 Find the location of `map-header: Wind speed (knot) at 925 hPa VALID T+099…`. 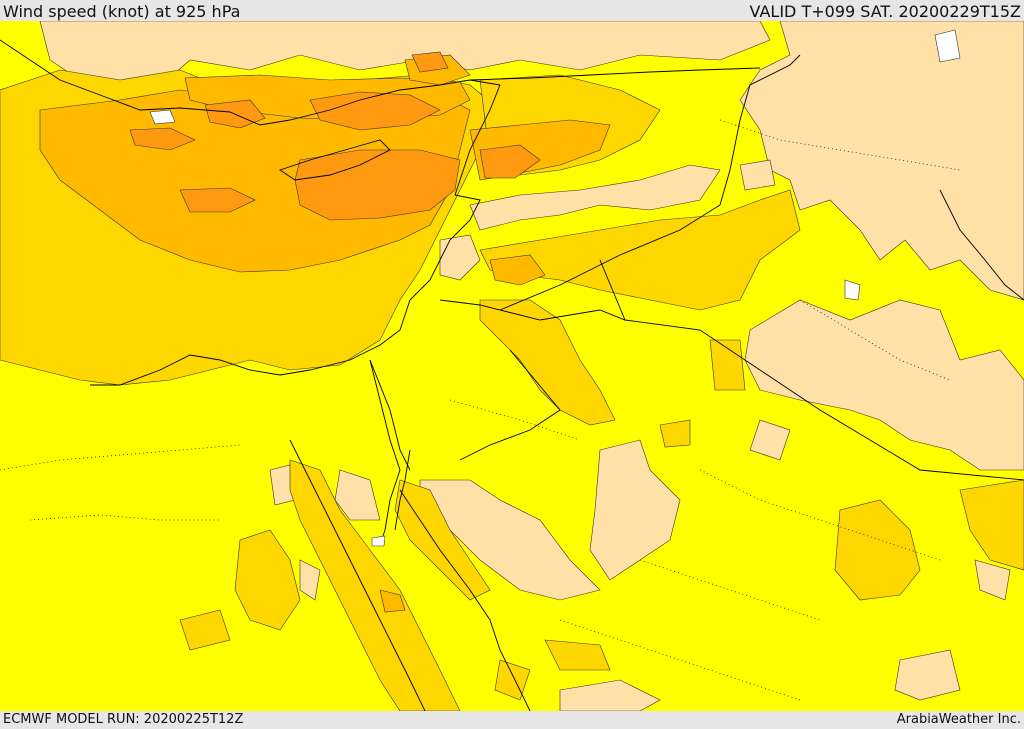

map-header: Wind speed (knot) at 925 hPa VALID T+099… is located at coordinates (512, 10).